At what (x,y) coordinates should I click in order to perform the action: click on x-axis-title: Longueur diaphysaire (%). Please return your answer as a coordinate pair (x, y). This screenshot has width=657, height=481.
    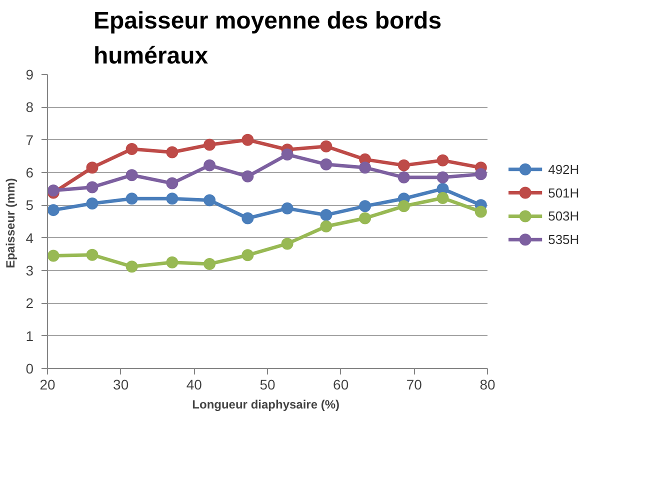
    Looking at the image, I should click on (266, 405).